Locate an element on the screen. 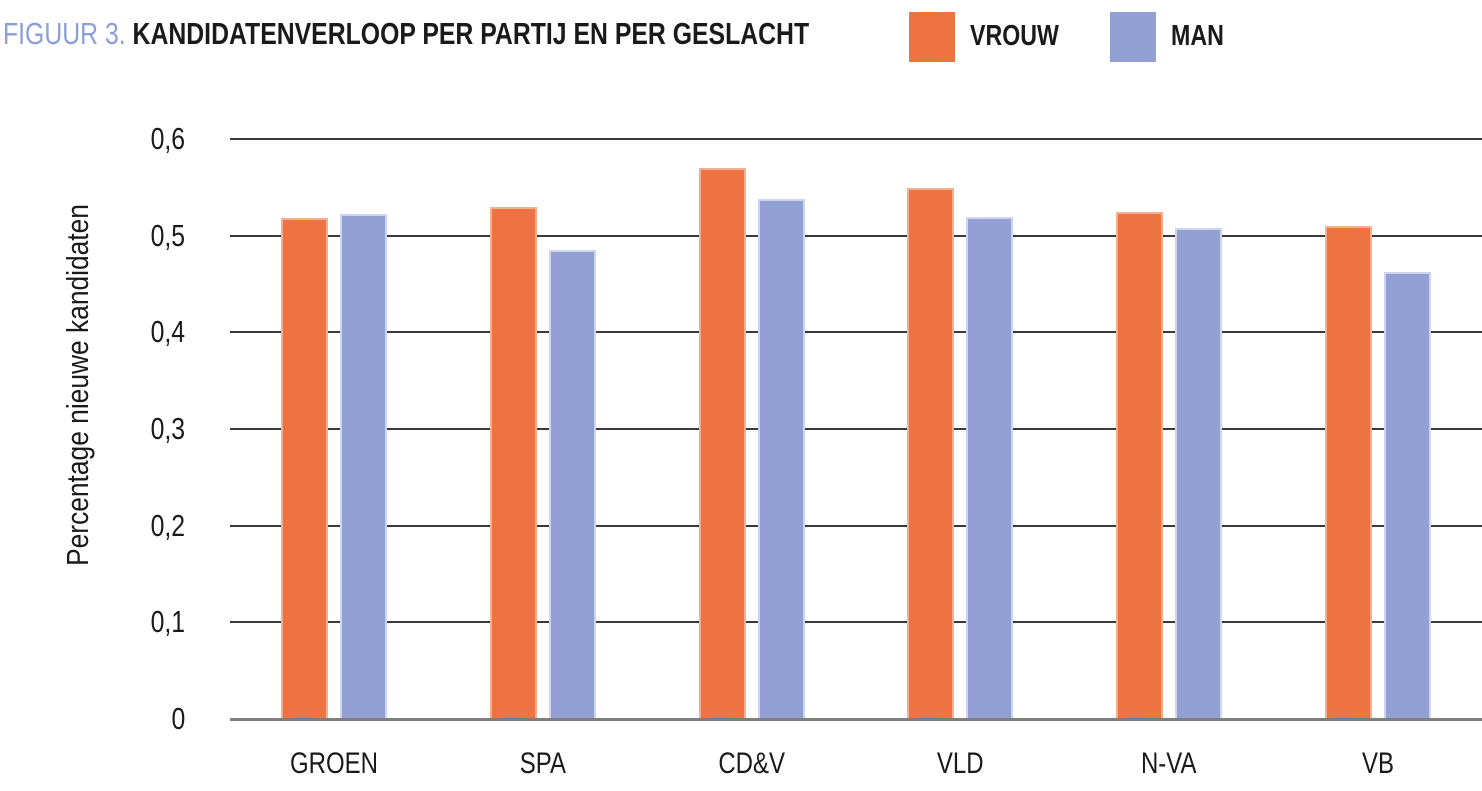 Image resolution: width=1482 pixels, height=791 pixels. bar-vrouw-vld is located at coordinates (931, 453).